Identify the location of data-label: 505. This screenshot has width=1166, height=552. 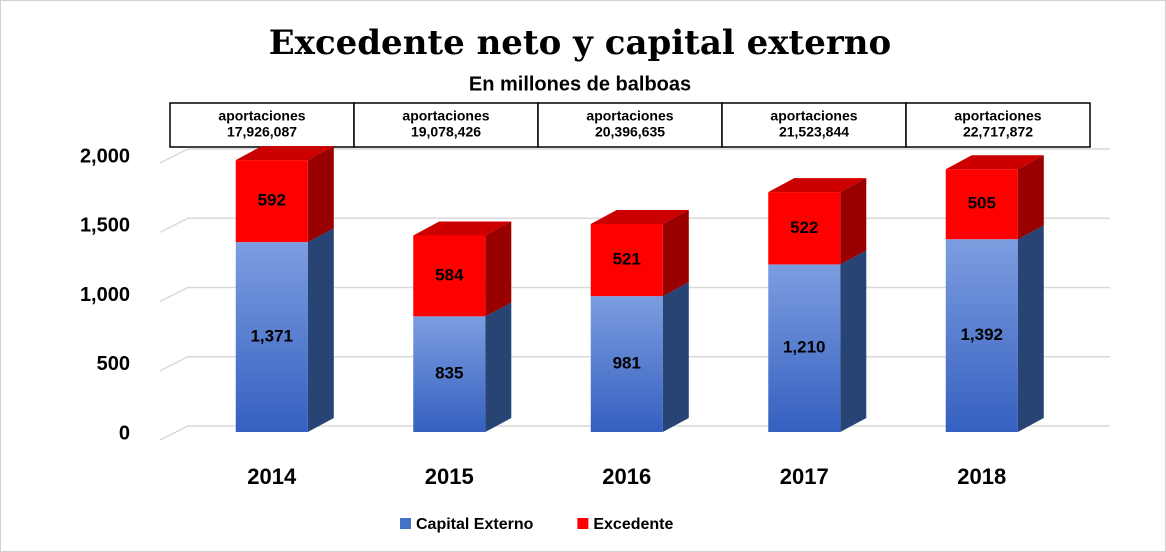
(982, 203).